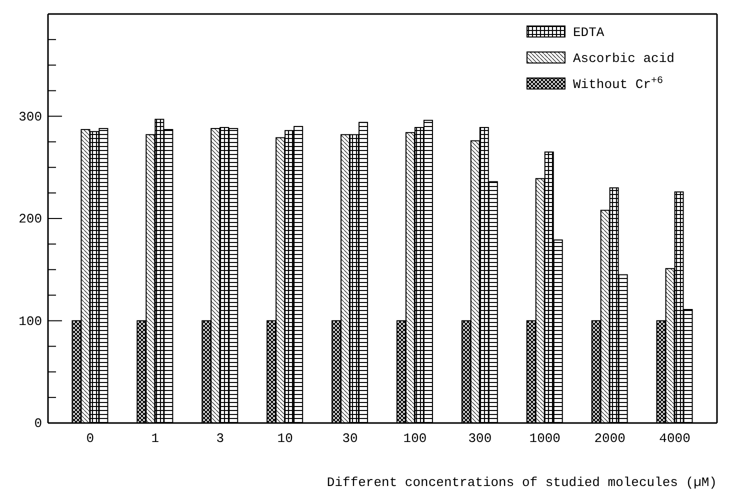  What do you see at coordinates (155, 438) in the screenshot?
I see `x-tick-label: 1` at bounding box center [155, 438].